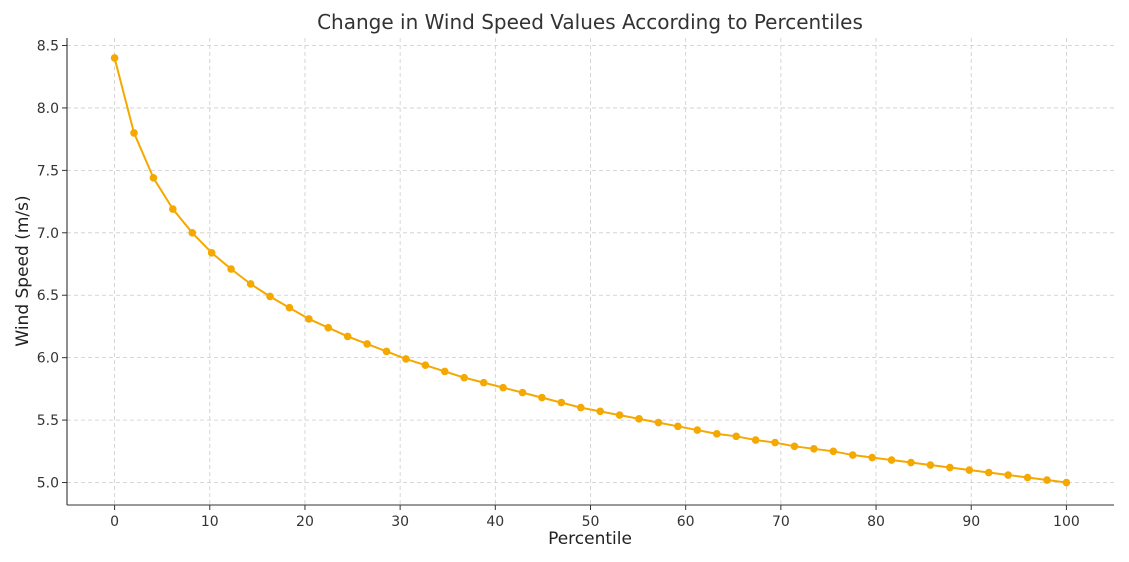 This screenshot has height=562, width=1129. Describe the element at coordinates (48, 234) in the screenshot. I see `y-tick-label: 7.0` at that location.